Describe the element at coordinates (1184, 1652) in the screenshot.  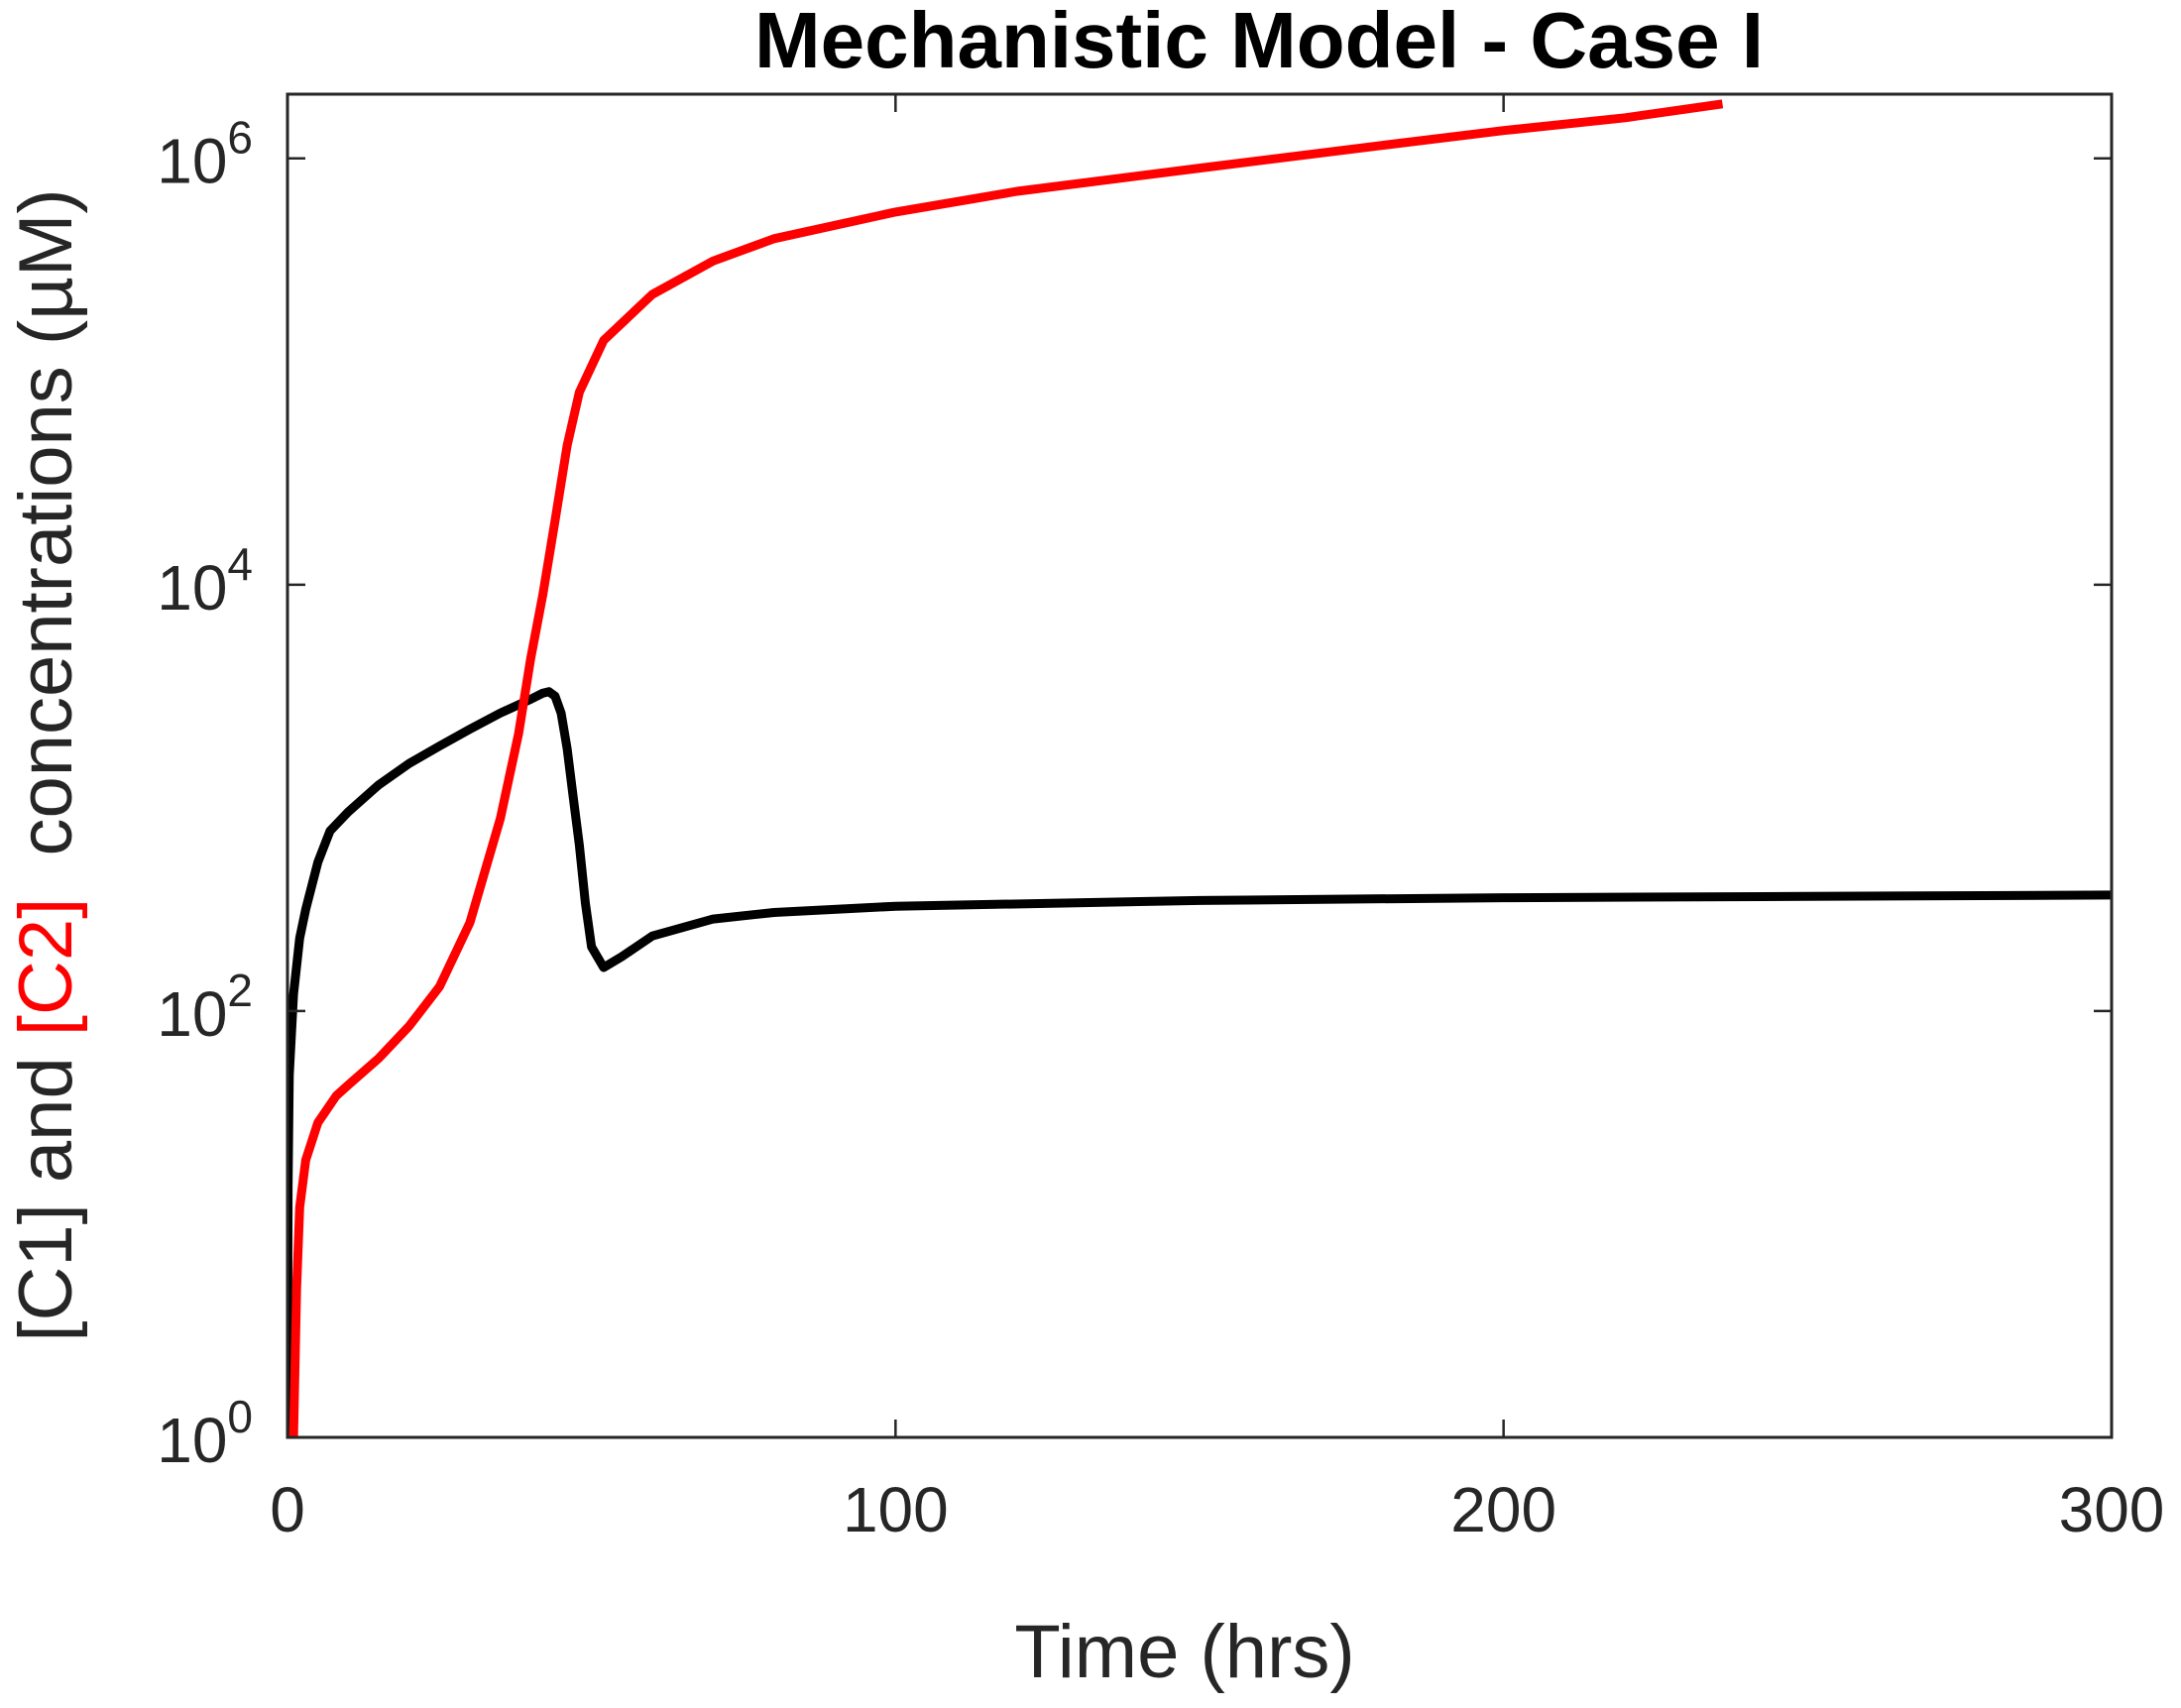
I see `x-axis-label: Time (hrs)` at that location.